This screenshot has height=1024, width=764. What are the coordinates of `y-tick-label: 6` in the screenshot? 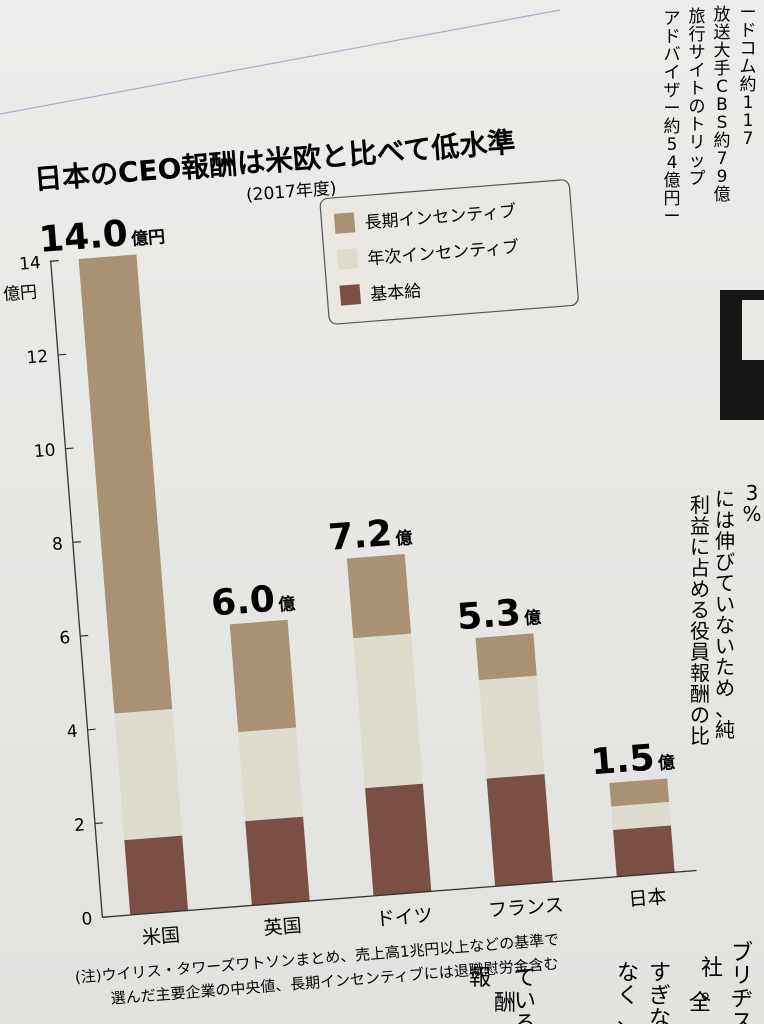 It's located at (65, 638).